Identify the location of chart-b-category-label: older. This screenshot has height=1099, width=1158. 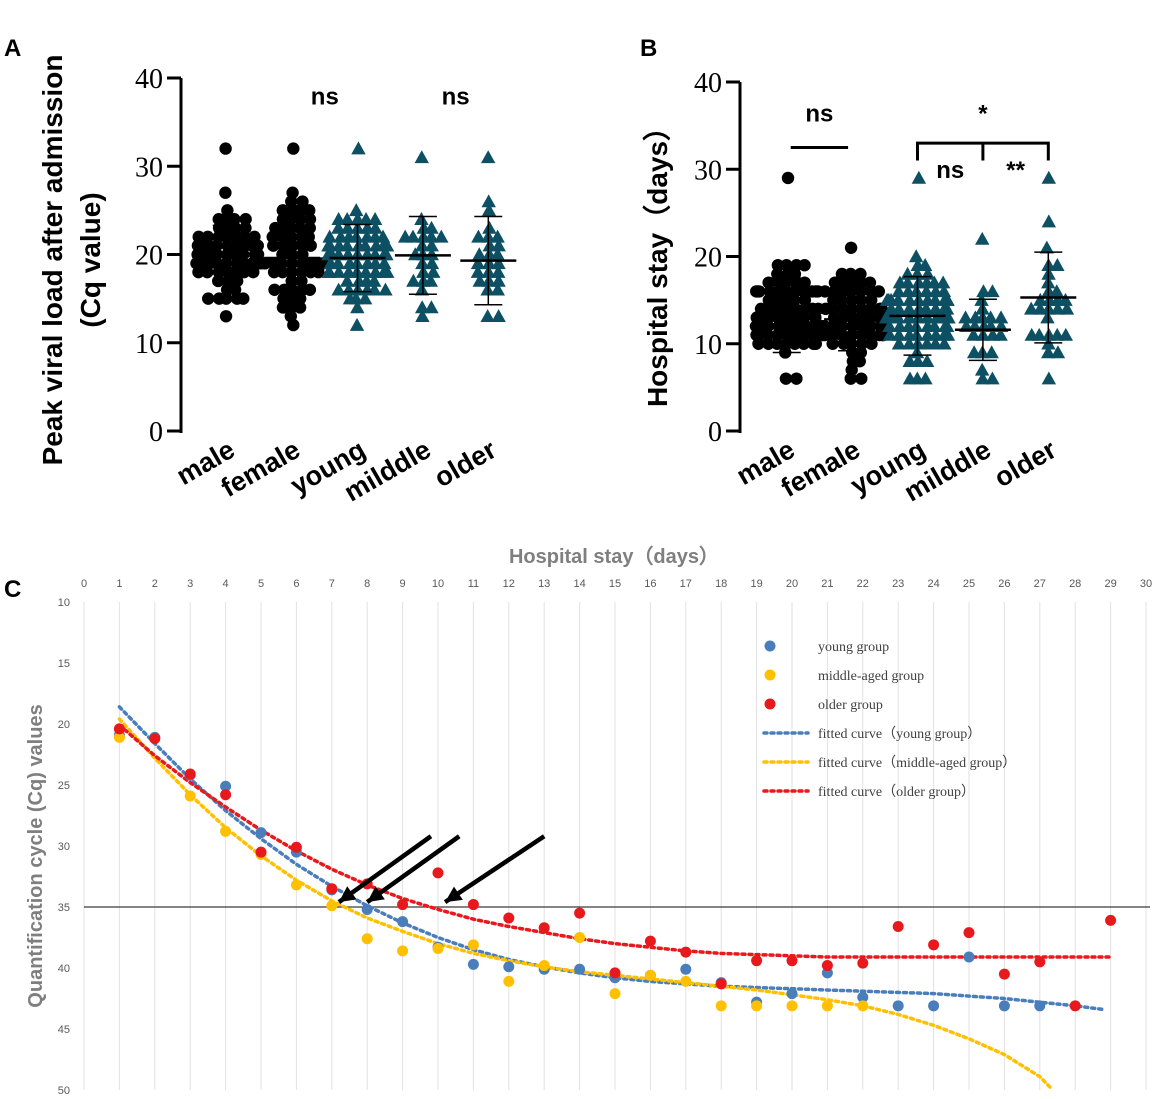
(1025, 463).